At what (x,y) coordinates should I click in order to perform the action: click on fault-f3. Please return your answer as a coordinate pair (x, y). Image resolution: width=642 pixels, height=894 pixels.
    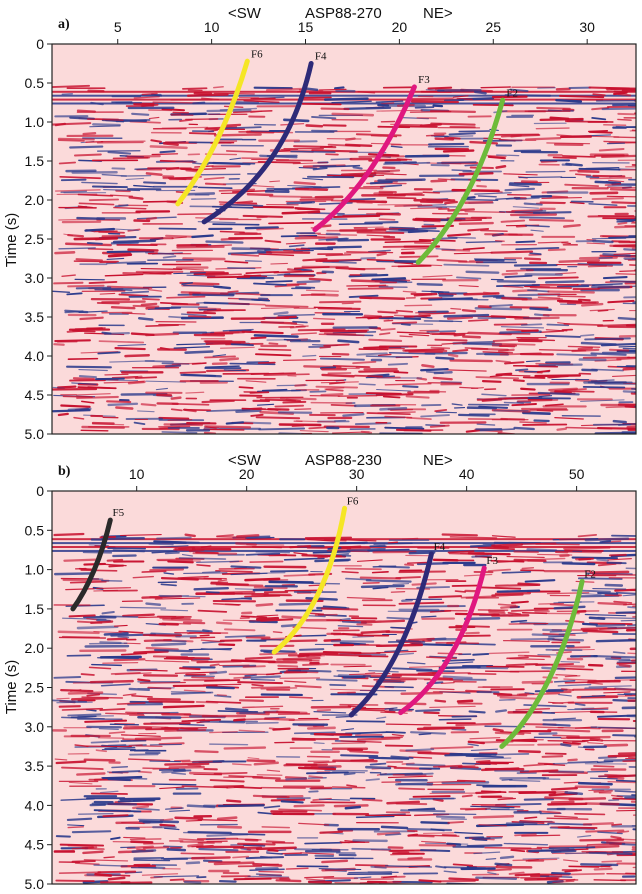
    Looking at the image, I should click on (364, 158).